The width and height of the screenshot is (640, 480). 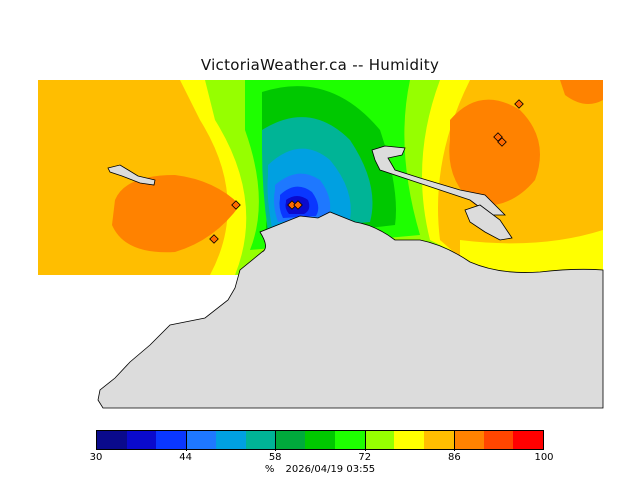 What do you see at coordinates (488, 222) in the screenshot?
I see `island-east` at bounding box center [488, 222].